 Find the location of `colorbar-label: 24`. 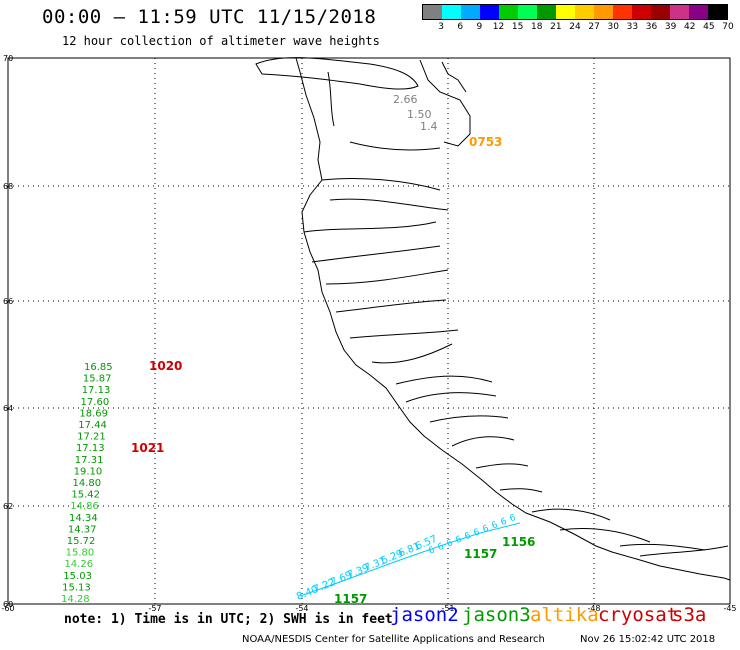

colorbar-label: 24 is located at coordinates (575, 27).